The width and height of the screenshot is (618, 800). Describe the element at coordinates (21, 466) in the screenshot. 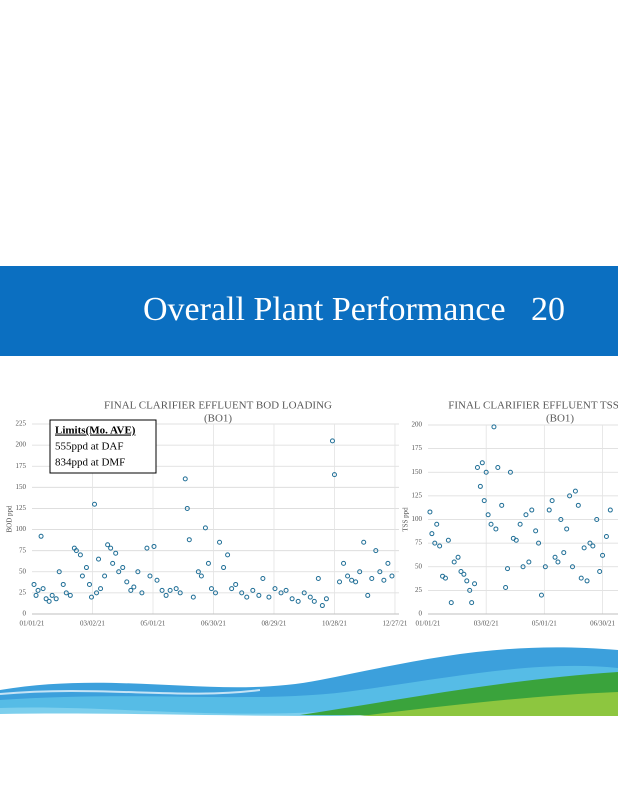

I see `y-tick-label: 175` at that location.